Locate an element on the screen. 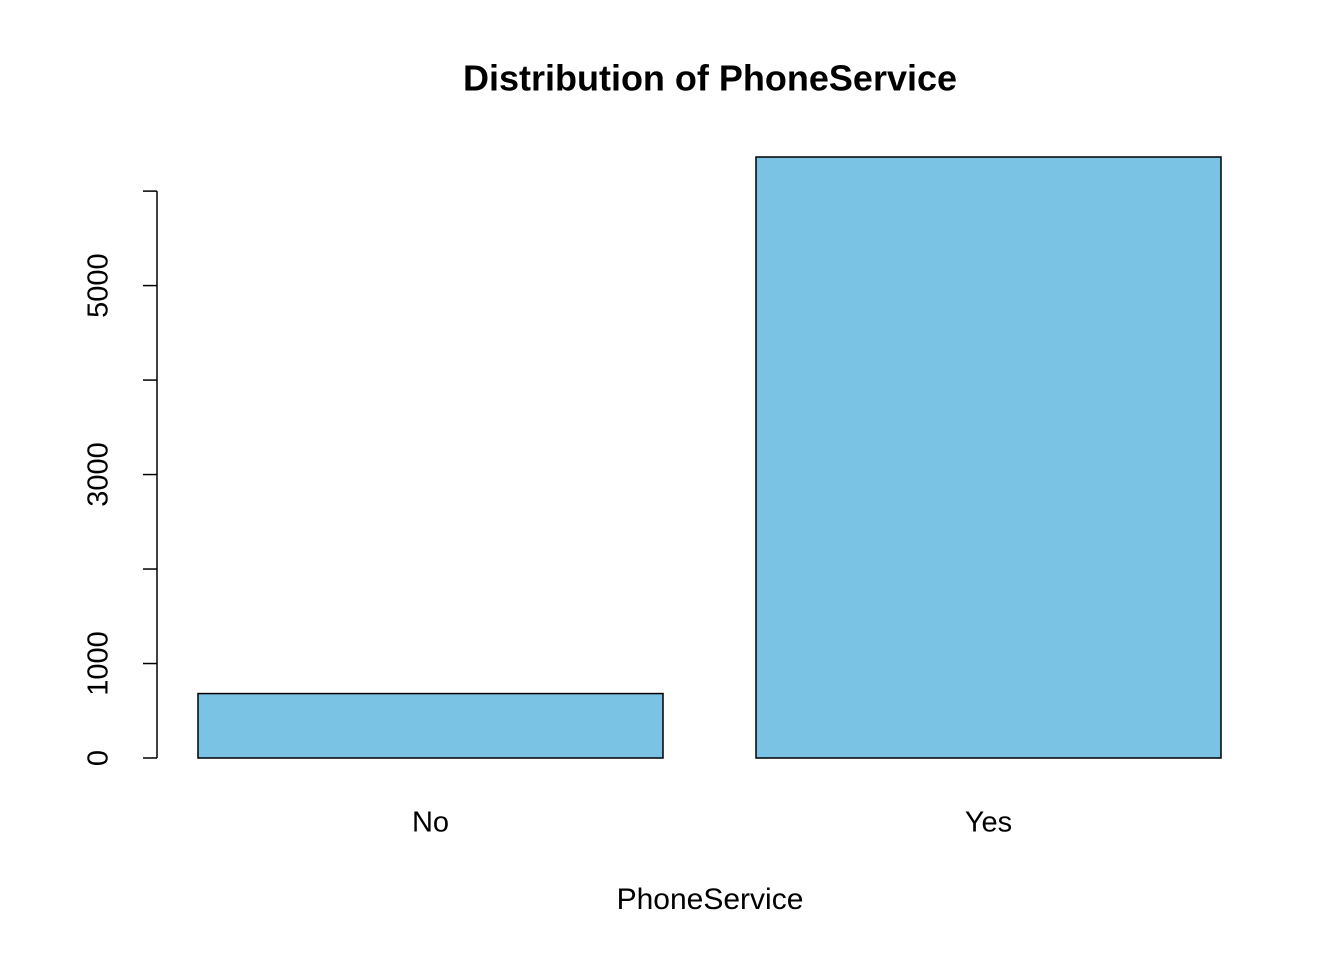 The width and height of the screenshot is (1344, 960). y-tick-label: 1000 is located at coordinates (99, 663).